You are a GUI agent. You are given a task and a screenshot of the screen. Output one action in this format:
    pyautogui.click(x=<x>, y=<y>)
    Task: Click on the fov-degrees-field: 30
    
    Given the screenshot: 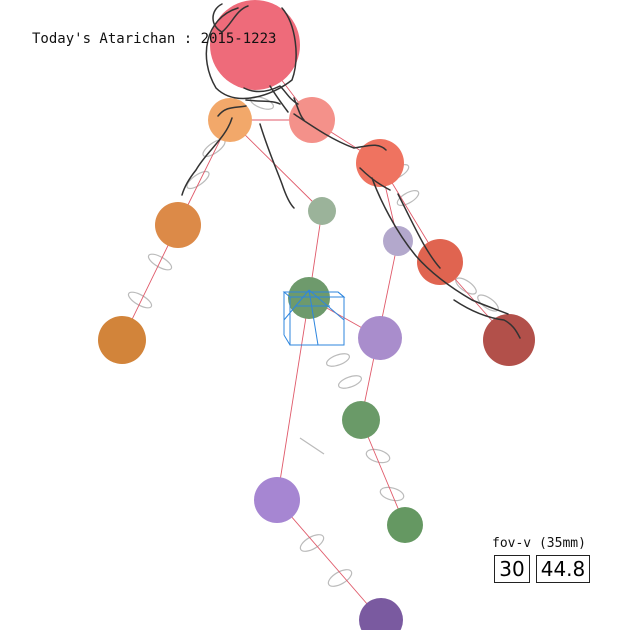 What is the action you would take?
    pyautogui.click(x=512, y=569)
    